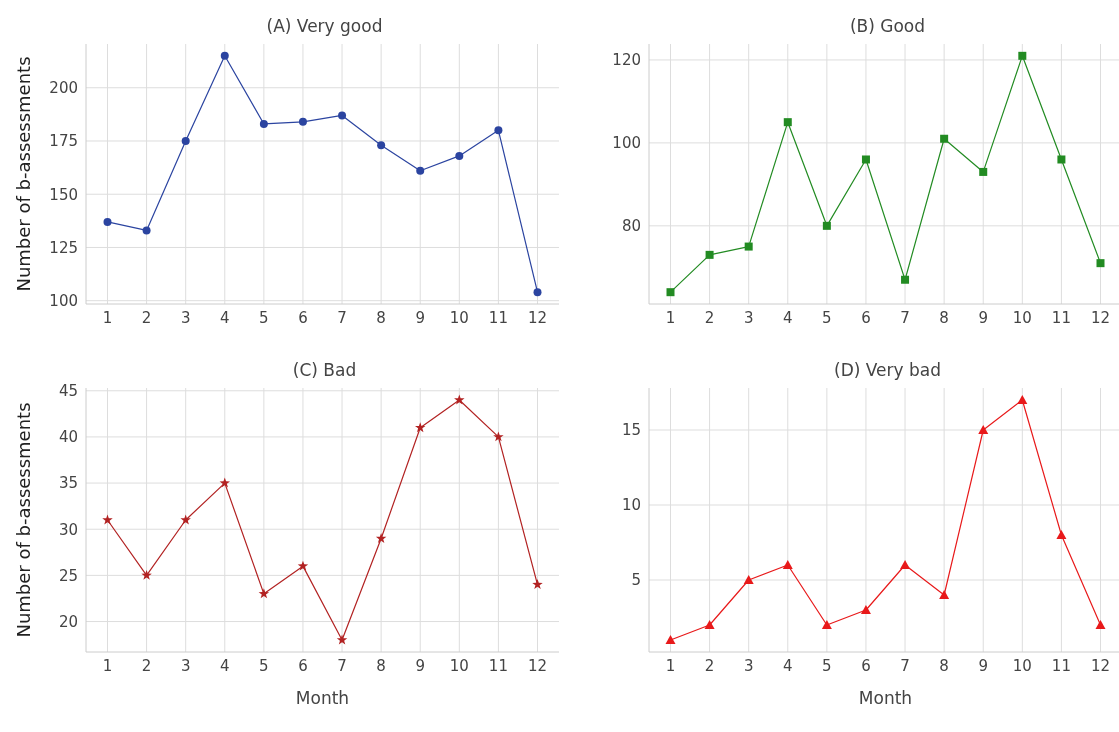  What do you see at coordinates (324, 26) in the screenshot?
I see `chart-title: (A) Very good` at bounding box center [324, 26].